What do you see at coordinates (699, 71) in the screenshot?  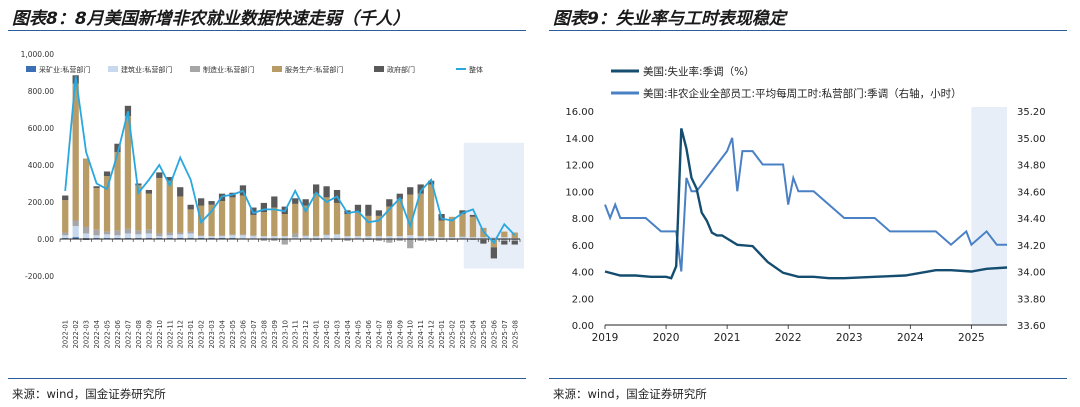 I see `legend-label: 美国:失业率:季调（%）` at bounding box center [699, 71].